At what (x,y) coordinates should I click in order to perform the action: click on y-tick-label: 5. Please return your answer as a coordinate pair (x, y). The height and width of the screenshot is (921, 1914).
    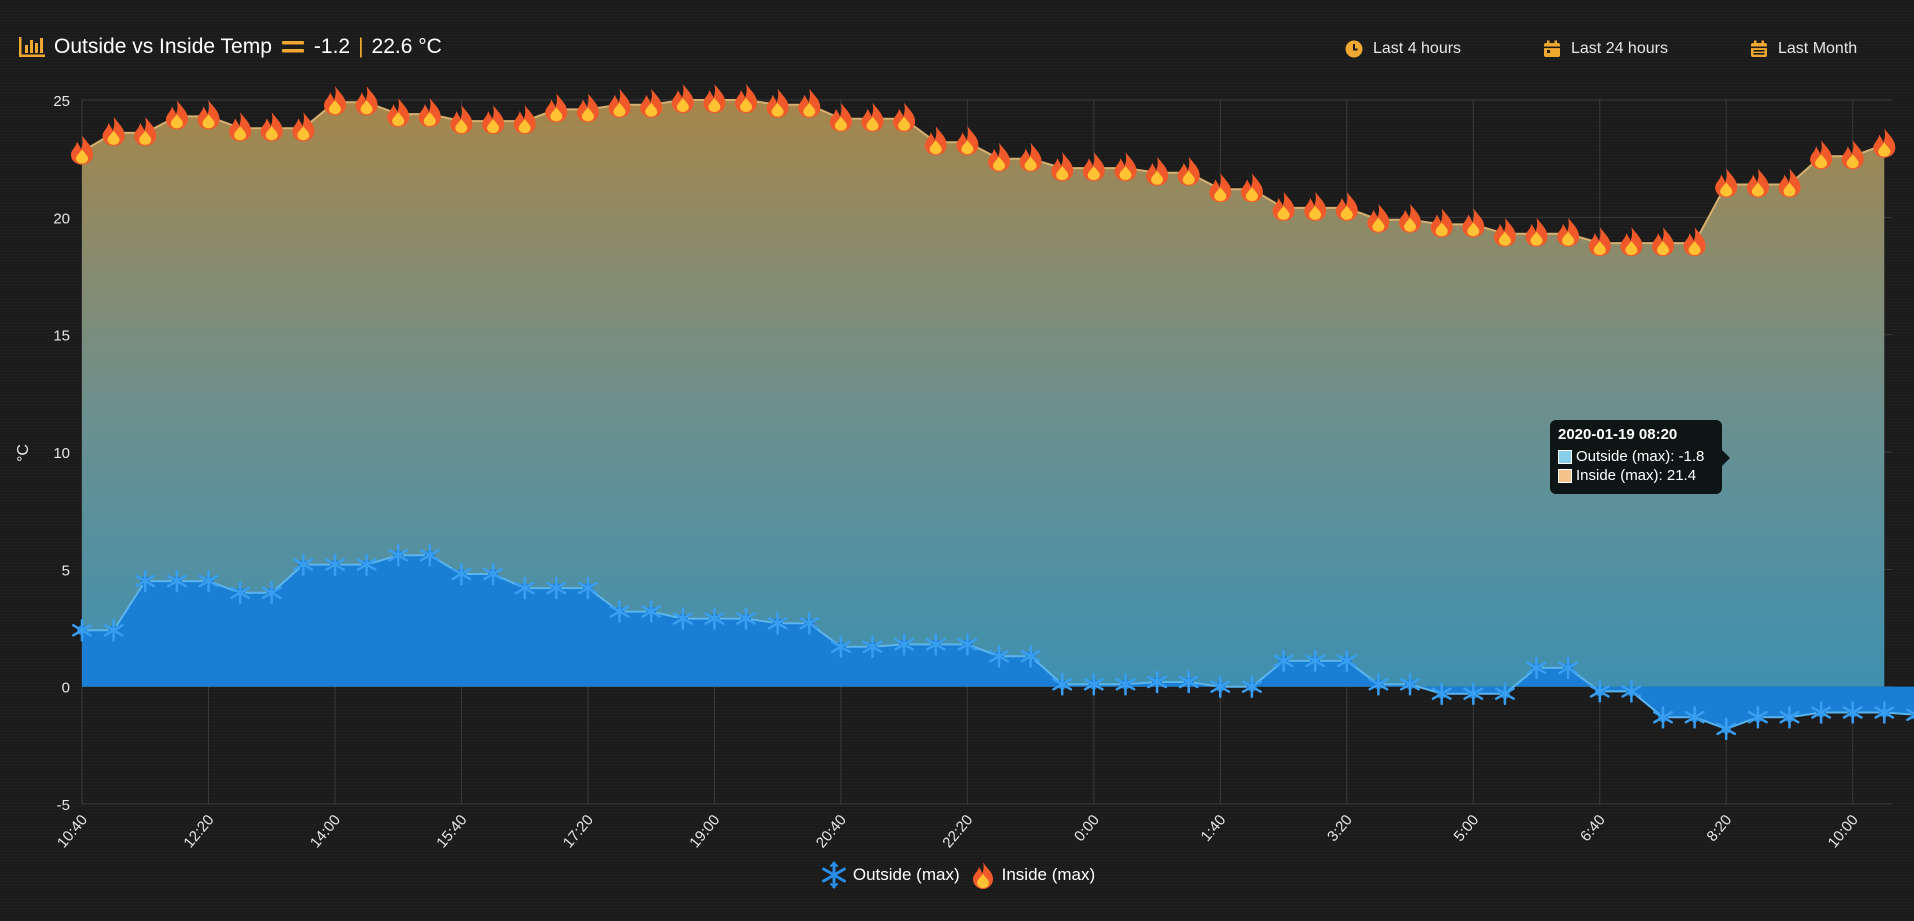
    Looking at the image, I should click on (66, 570).